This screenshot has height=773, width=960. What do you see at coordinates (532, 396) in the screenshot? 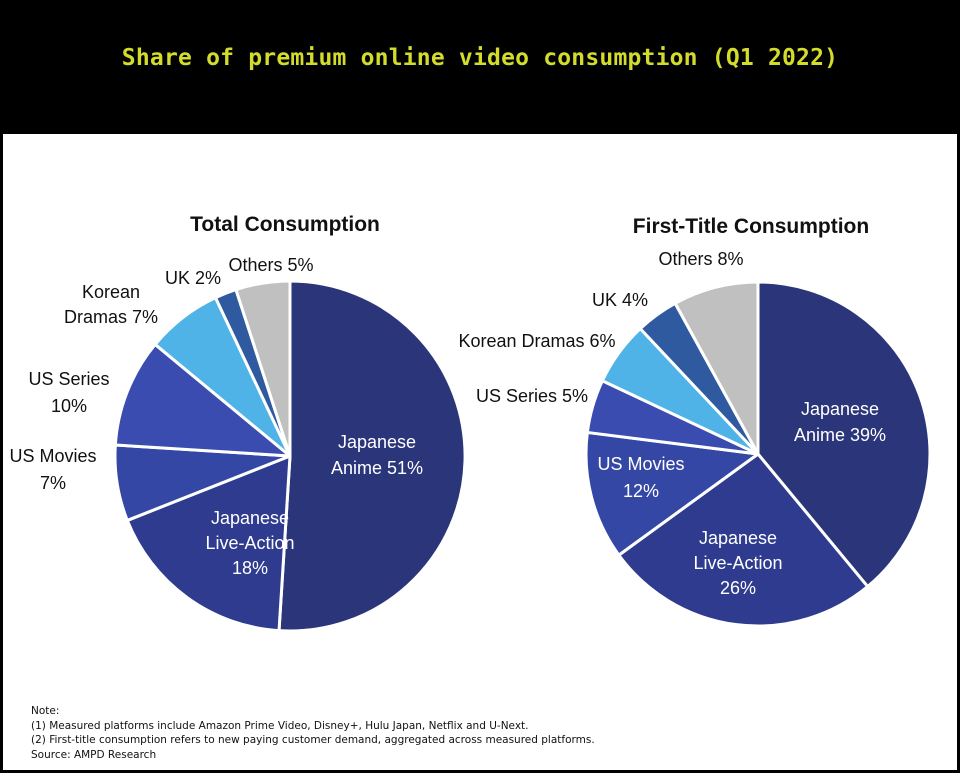
I see `slice-label-us-series: US Series 5%` at bounding box center [532, 396].